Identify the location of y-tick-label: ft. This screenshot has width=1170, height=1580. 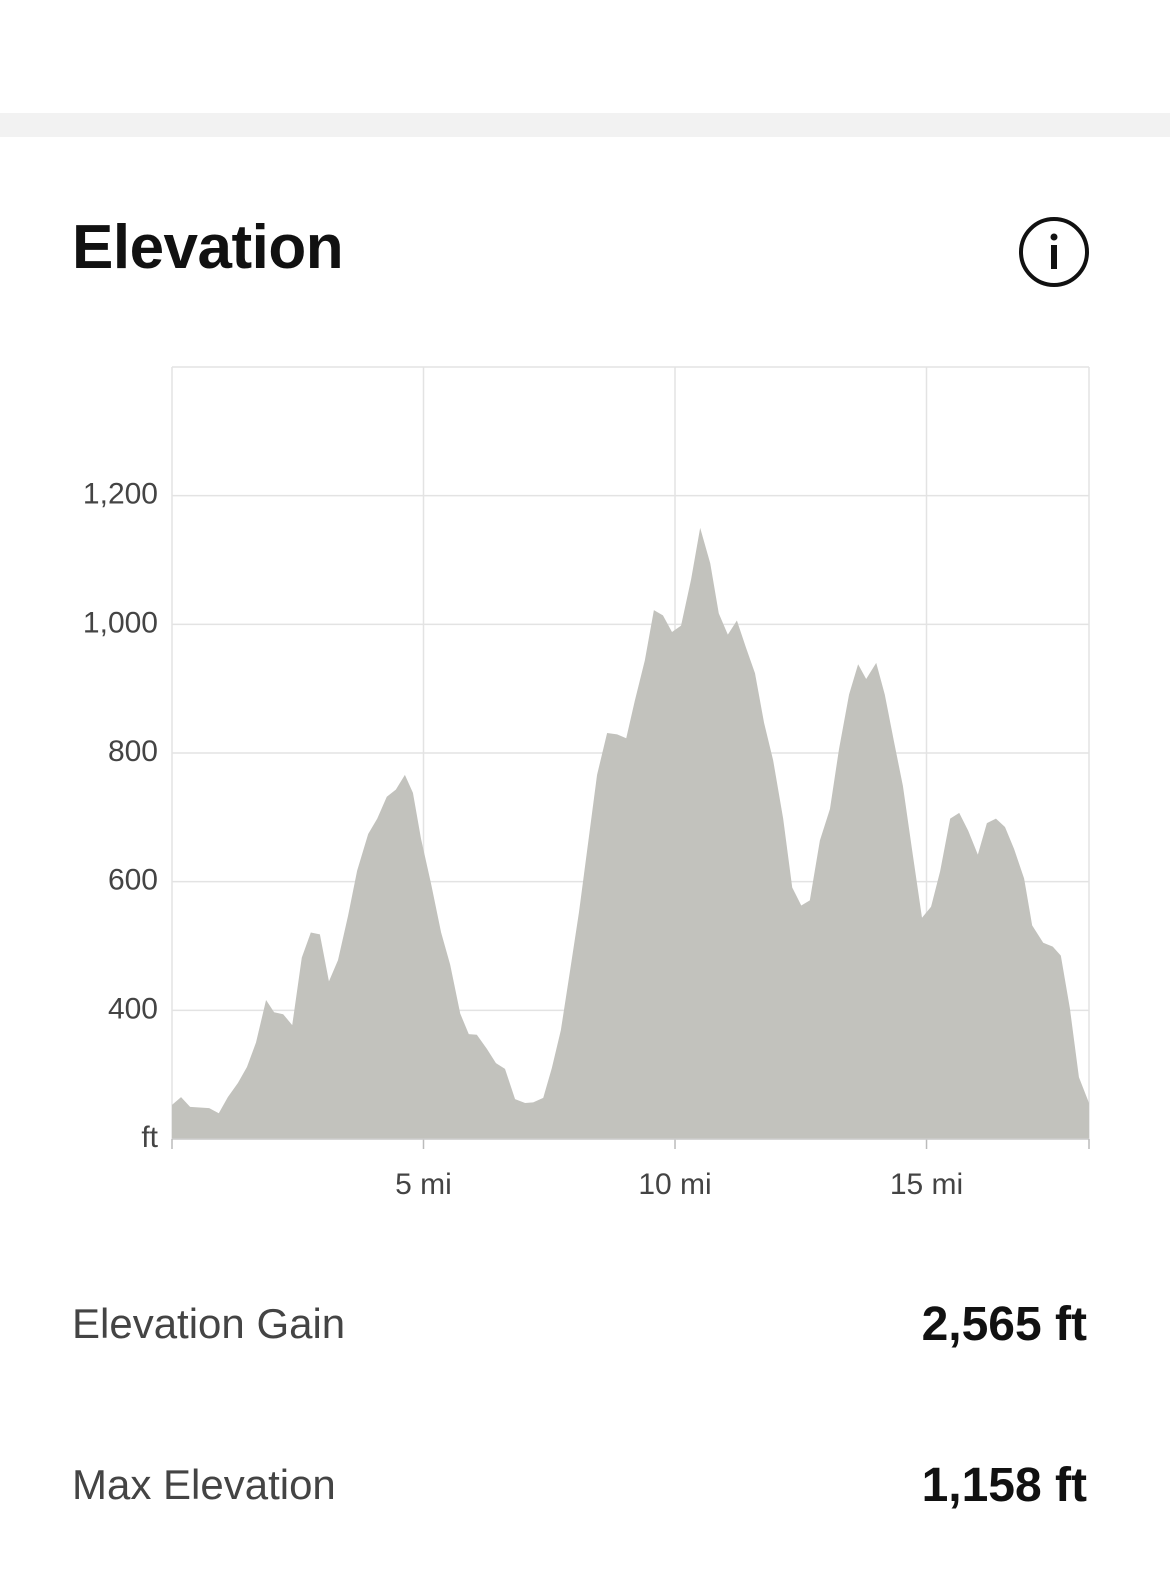
(149, 1137).